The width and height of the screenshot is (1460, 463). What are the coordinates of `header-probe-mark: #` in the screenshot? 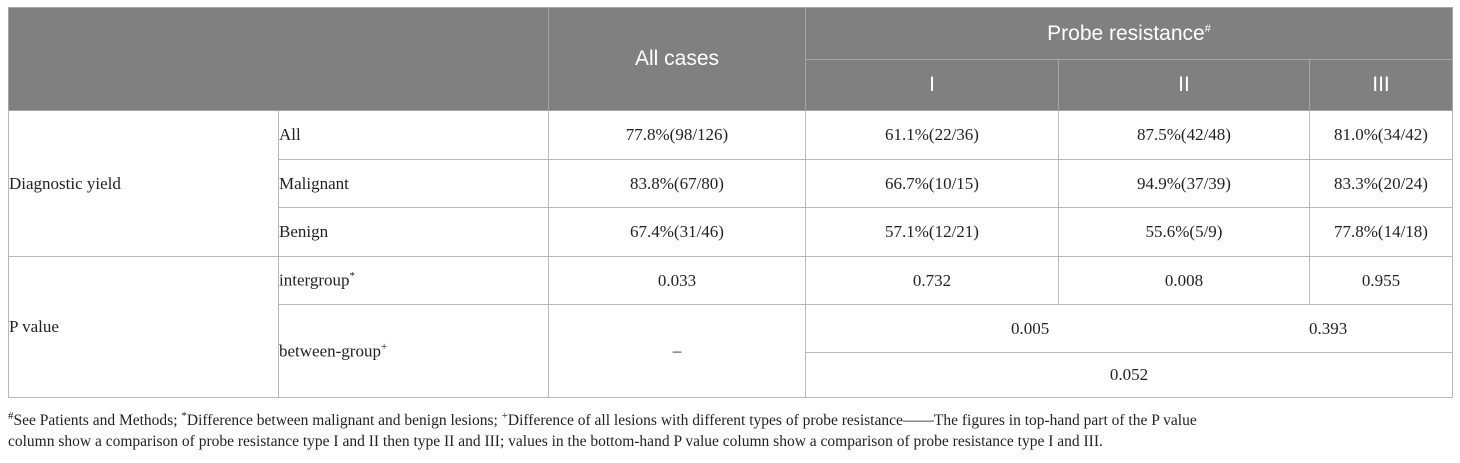 It's located at (1207, 28).